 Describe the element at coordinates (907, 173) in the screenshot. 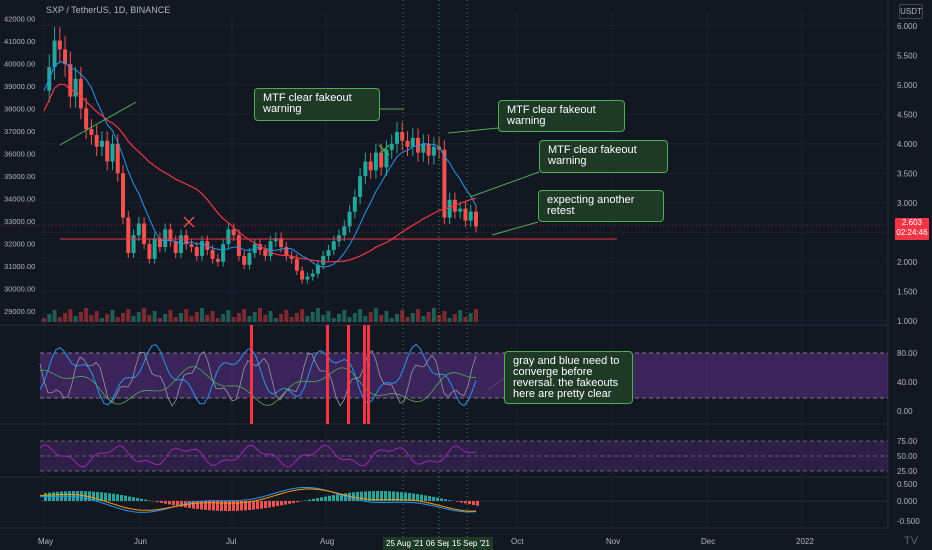

I see `right-axis-tick-5: 3.500` at that location.